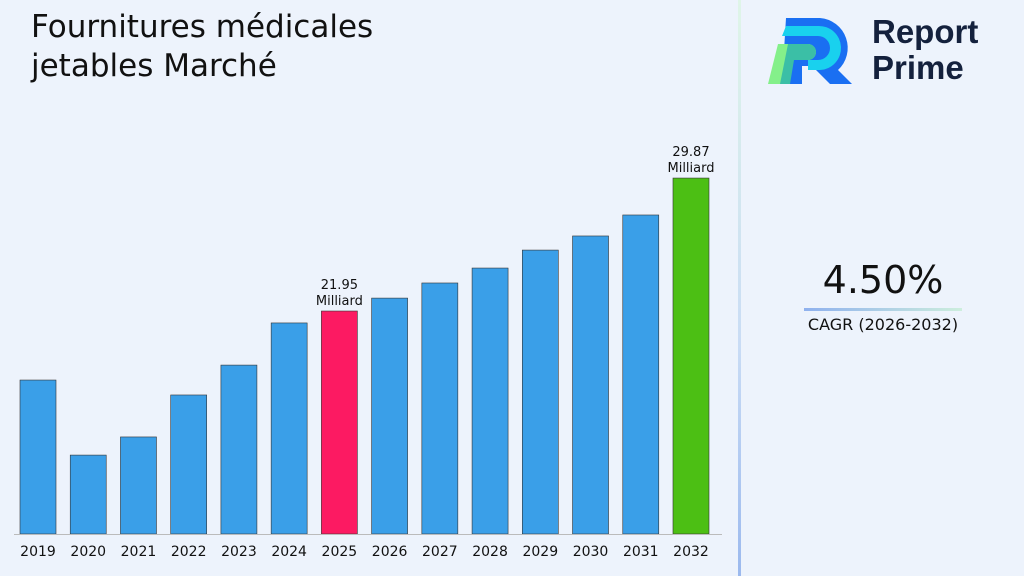 The height and width of the screenshot is (576, 1024). I want to click on x-tick-label: 2030, so click(591, 552).